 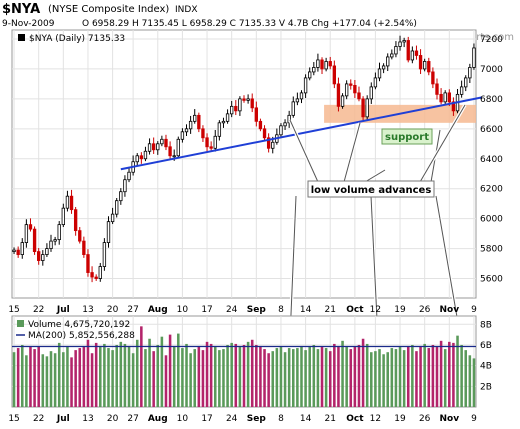 What do you see at coordinates (232, 419) in the screenshot?
I see `x-tick-label: 24` at bounding box center [232, 419].